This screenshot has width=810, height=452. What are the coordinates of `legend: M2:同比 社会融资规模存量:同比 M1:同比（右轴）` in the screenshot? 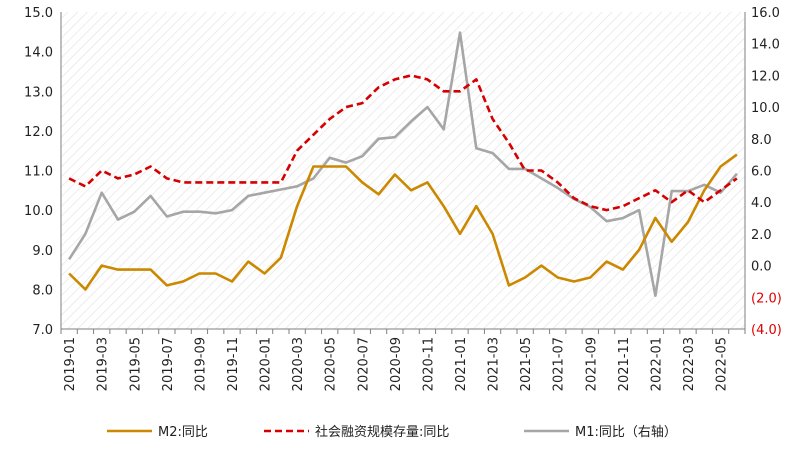 It's located at (392, 432).